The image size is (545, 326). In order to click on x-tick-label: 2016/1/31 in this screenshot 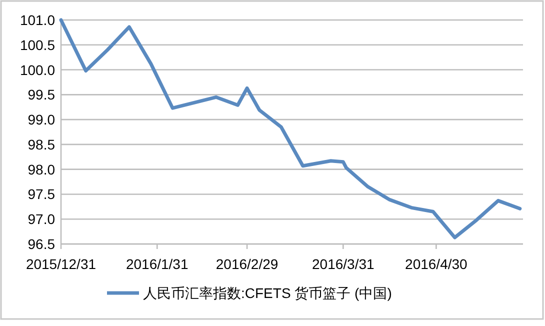, I will do `click(157, 264)`.